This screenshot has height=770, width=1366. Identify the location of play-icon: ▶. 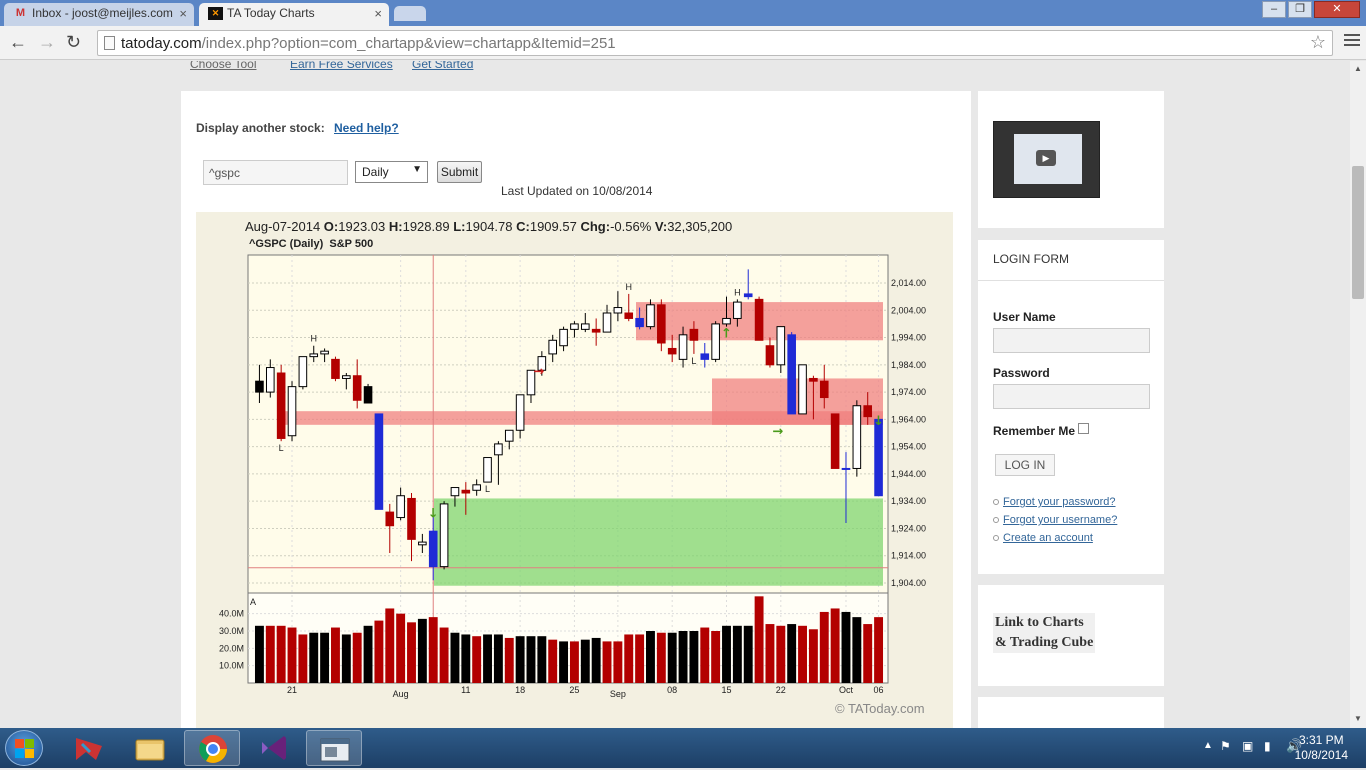
(1046, 158).